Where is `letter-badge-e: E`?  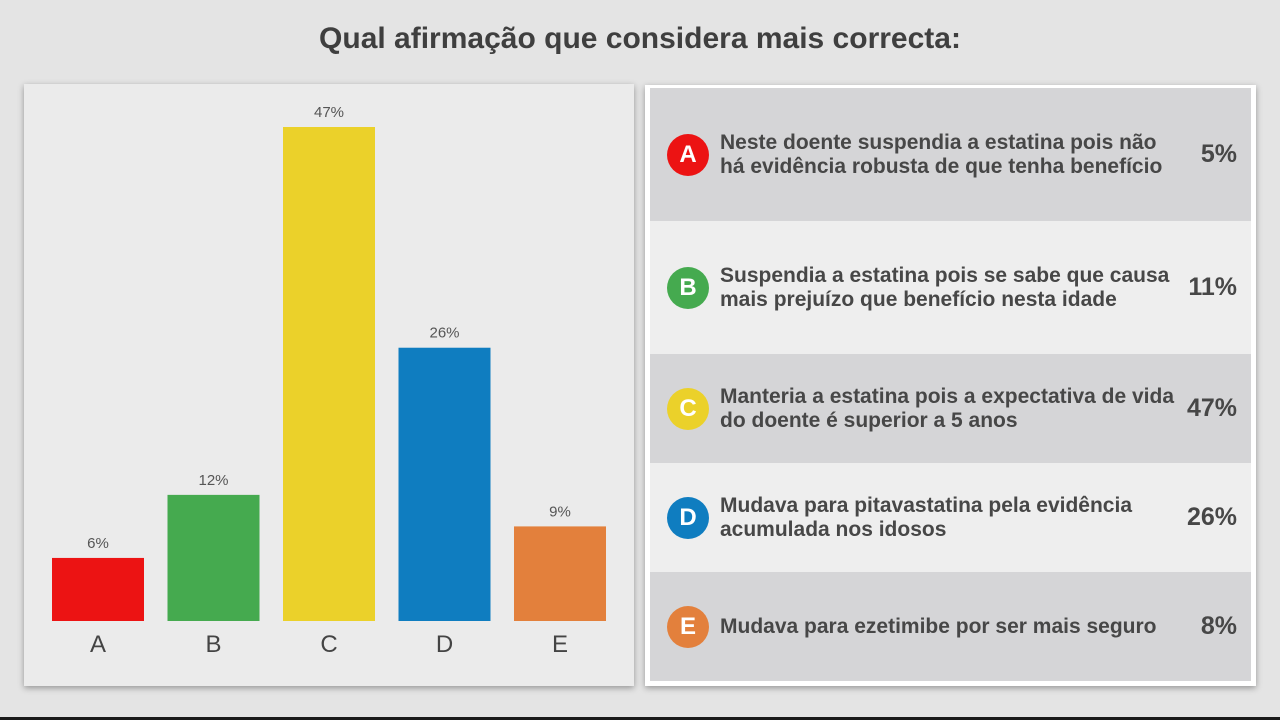 letter-badge-e: E is located at coordinates (688, 626).